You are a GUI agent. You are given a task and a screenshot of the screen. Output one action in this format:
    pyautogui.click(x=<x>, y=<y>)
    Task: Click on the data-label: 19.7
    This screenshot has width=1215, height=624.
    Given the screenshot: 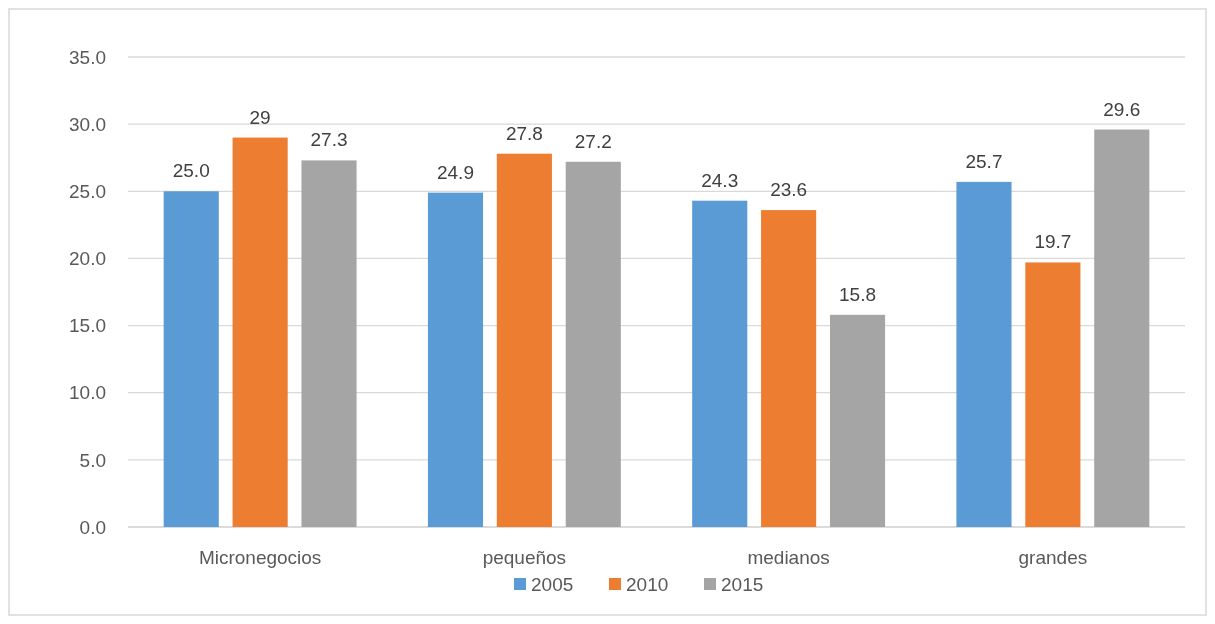 What is the action you would take?
    pyautogui.click(x=1053, y=242)
    